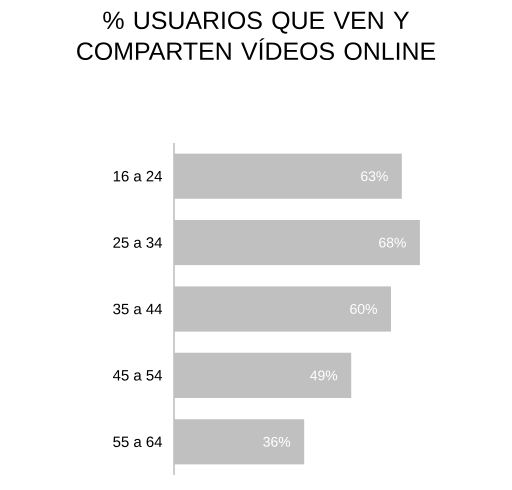 This screenshot has width=512, height=490. Describe the element at coordinates (324, 375) in the screenshot. I see `data-label: 49%` at that location.